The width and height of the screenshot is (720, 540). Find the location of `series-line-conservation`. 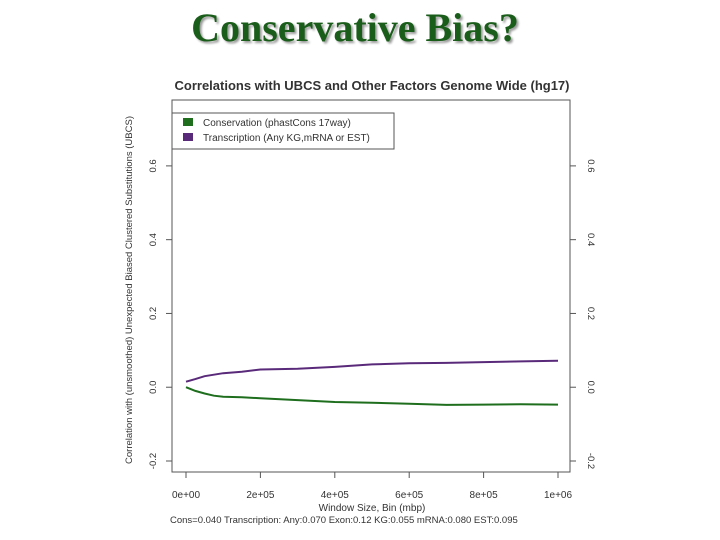

series-line-conservation is located at coordinates (372, 396).